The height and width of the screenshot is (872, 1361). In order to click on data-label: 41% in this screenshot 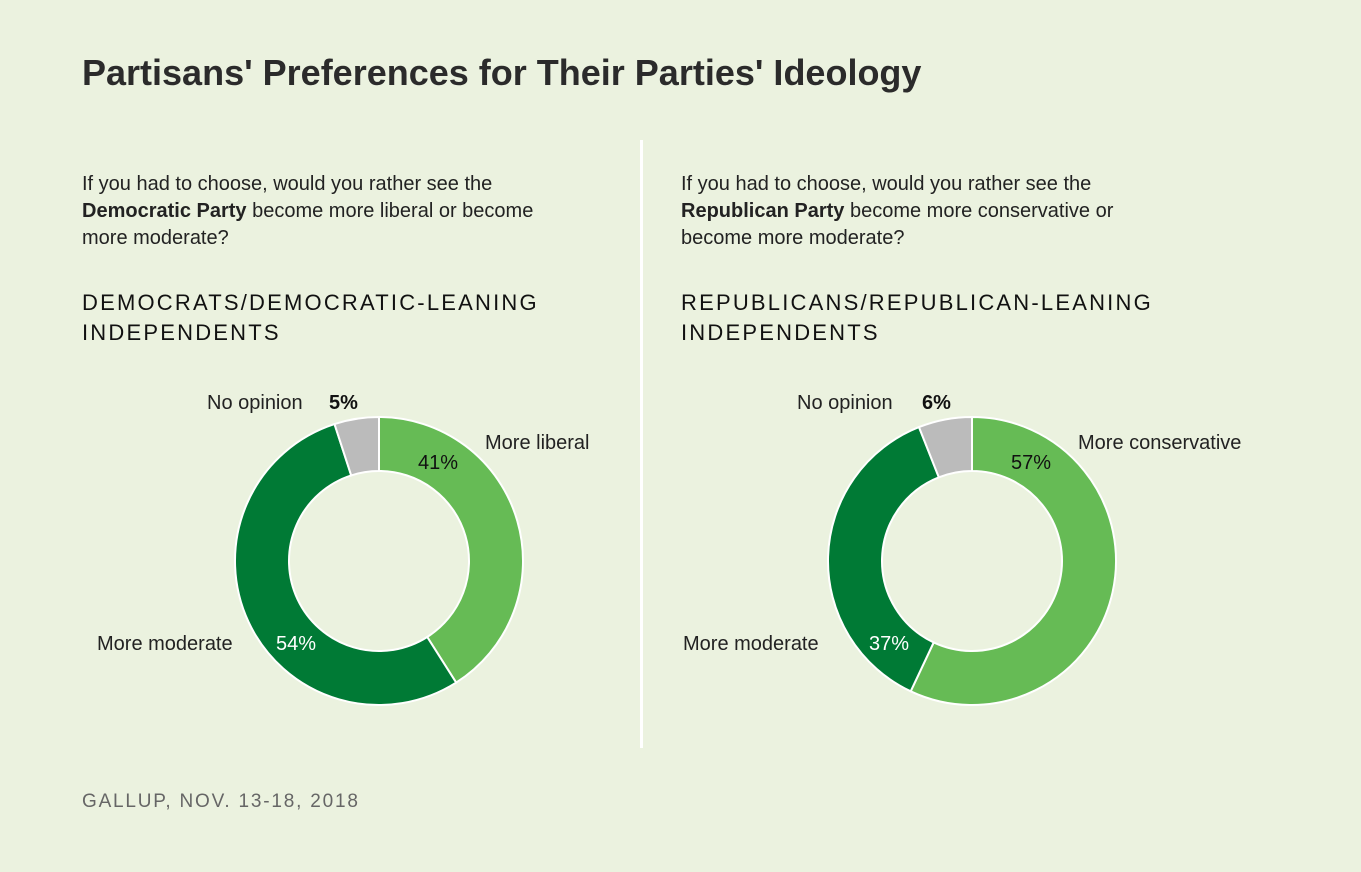, I will do `click(438, 463)`.